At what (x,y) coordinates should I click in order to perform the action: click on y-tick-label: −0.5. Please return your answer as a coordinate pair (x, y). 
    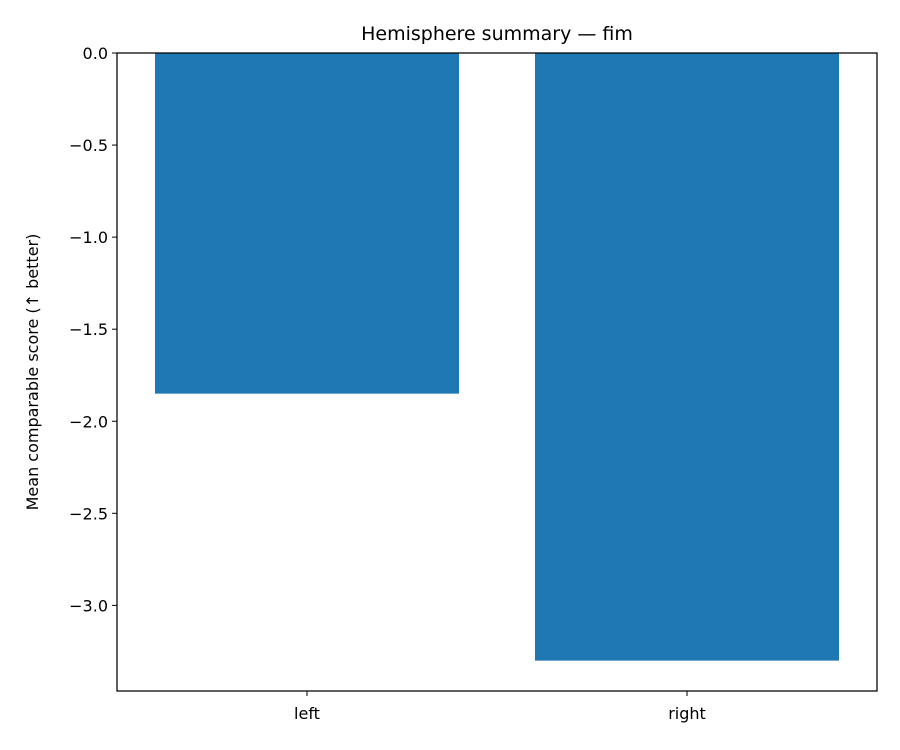
    Looking at the image, I should click on (88, 145).